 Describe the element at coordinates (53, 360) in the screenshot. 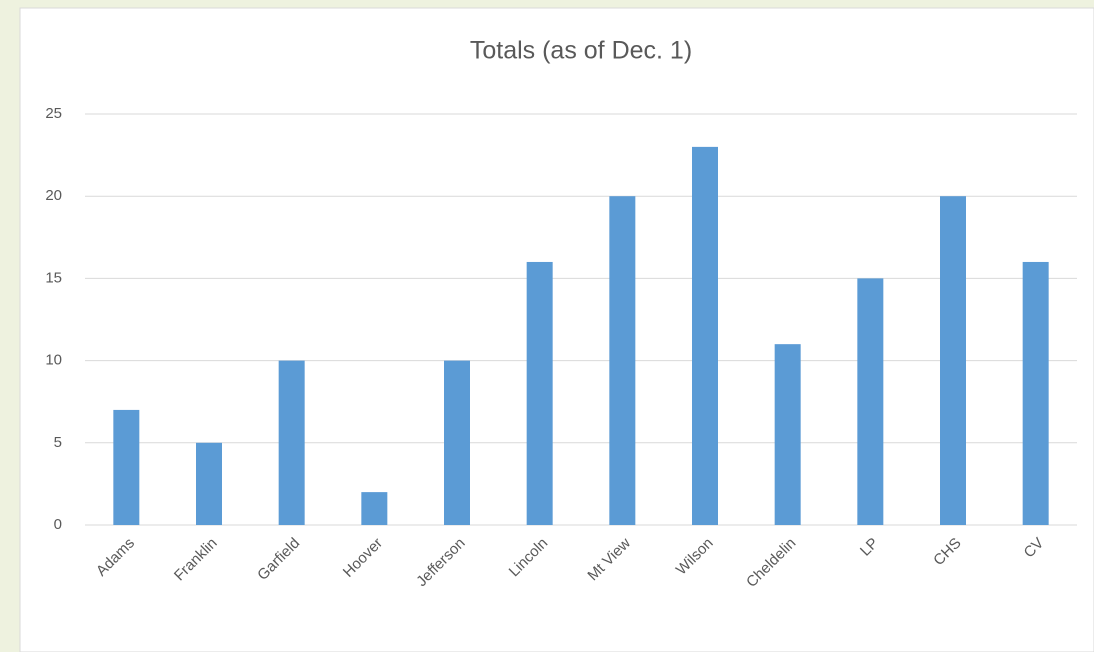

I see `y-tick-label: 10` at that location.